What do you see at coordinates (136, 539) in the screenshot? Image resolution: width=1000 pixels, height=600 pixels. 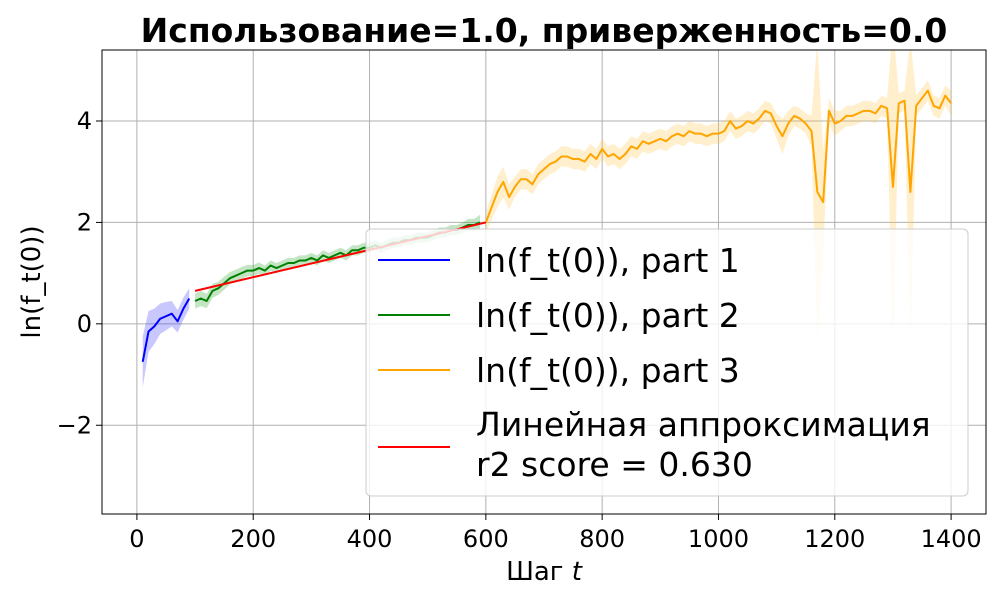 I see `x-tick-label: 0` at bounding box center [136, 539].